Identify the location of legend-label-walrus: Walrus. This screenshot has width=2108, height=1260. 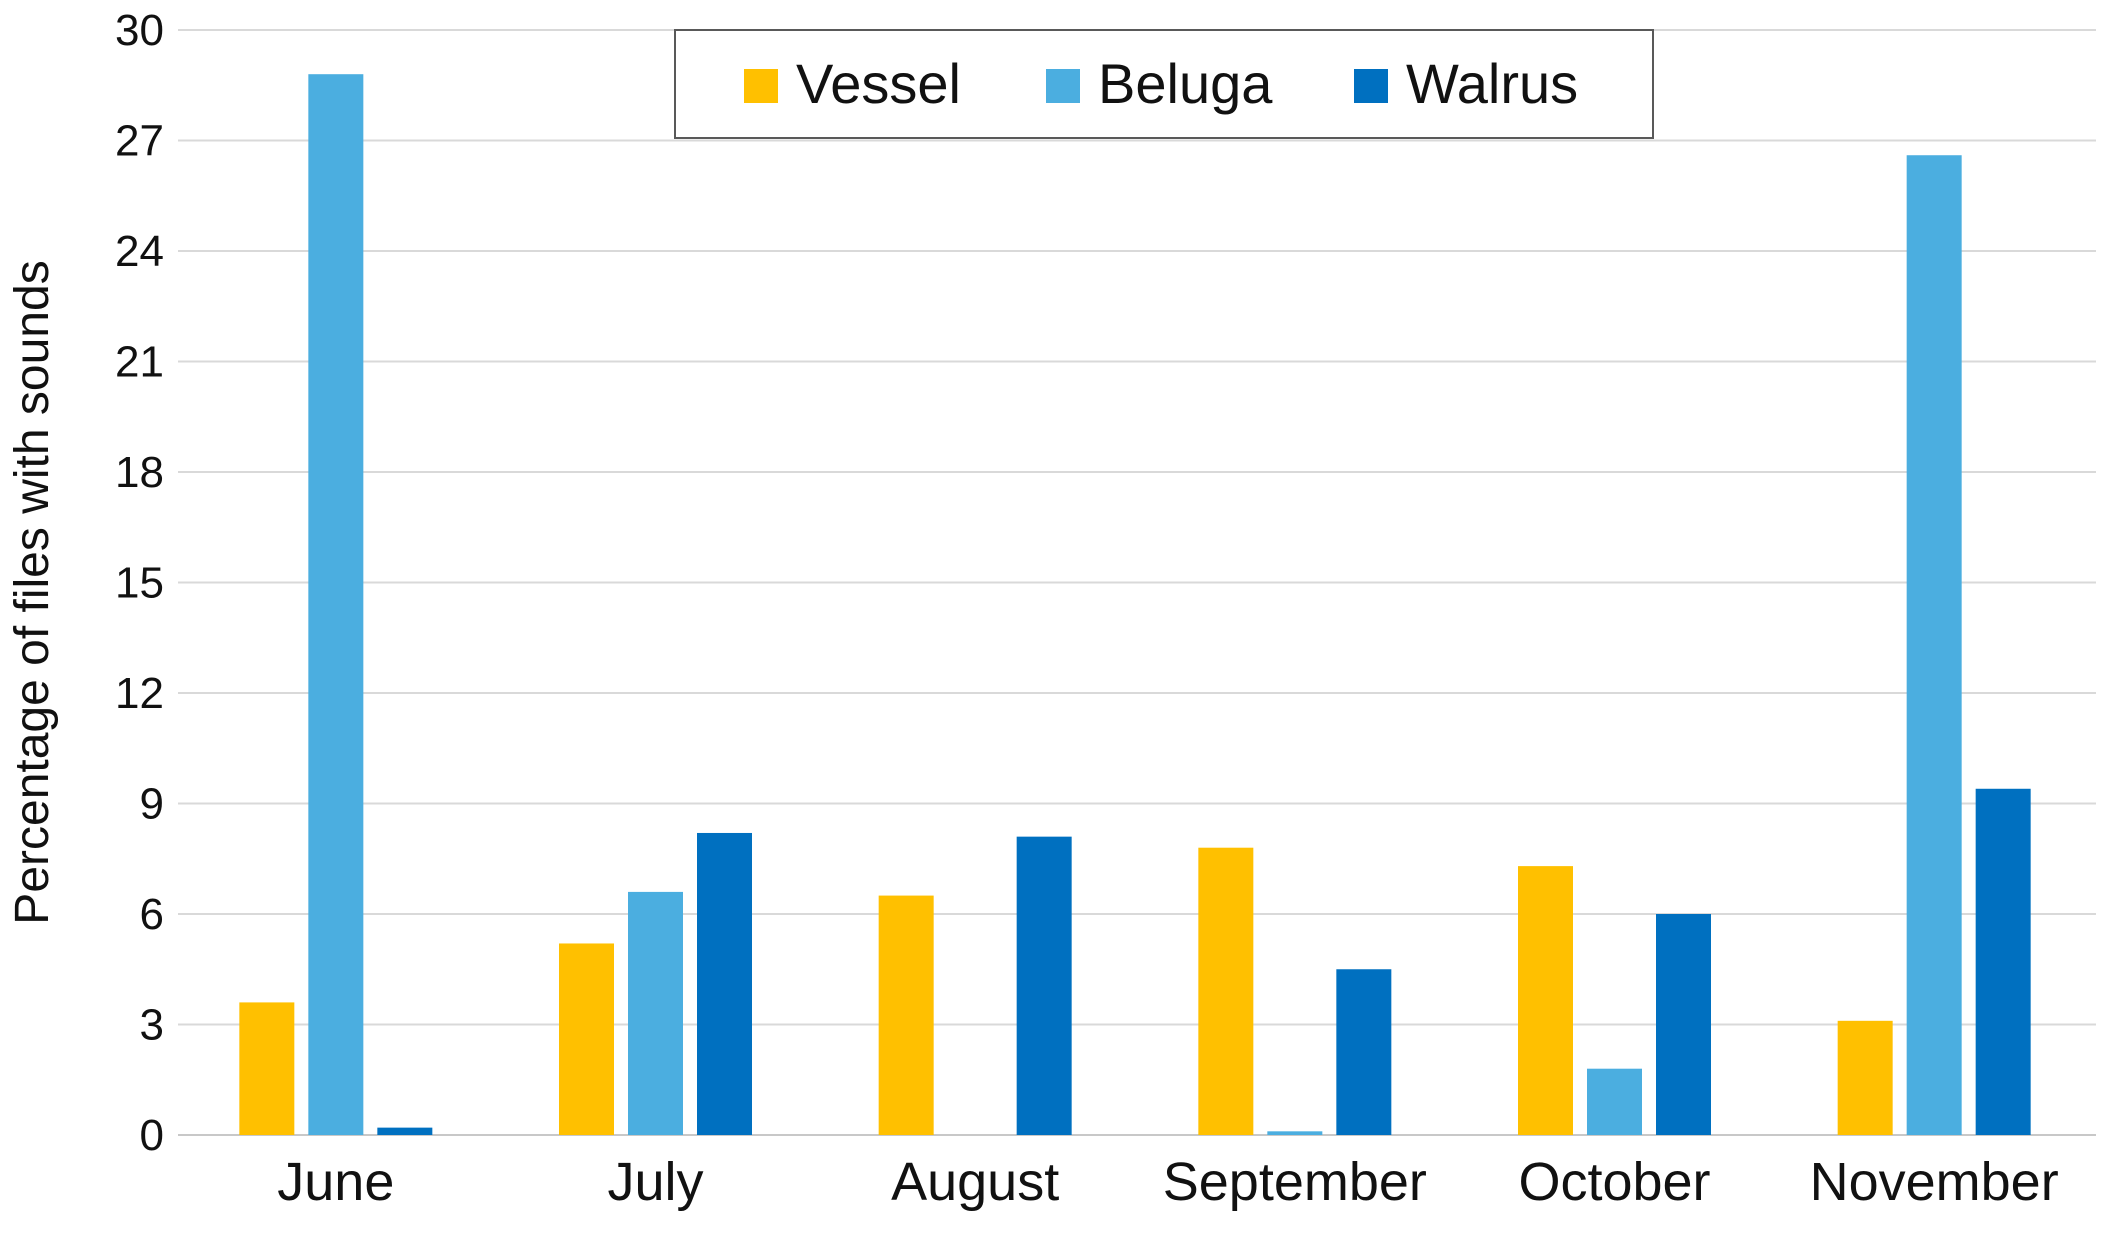
(1492, 83).